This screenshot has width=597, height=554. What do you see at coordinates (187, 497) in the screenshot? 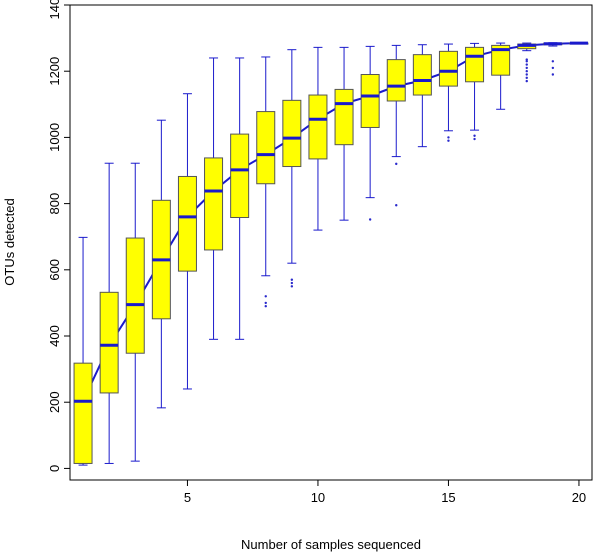
I see `x-tick-label: 5` at bounding box center [187, 497].